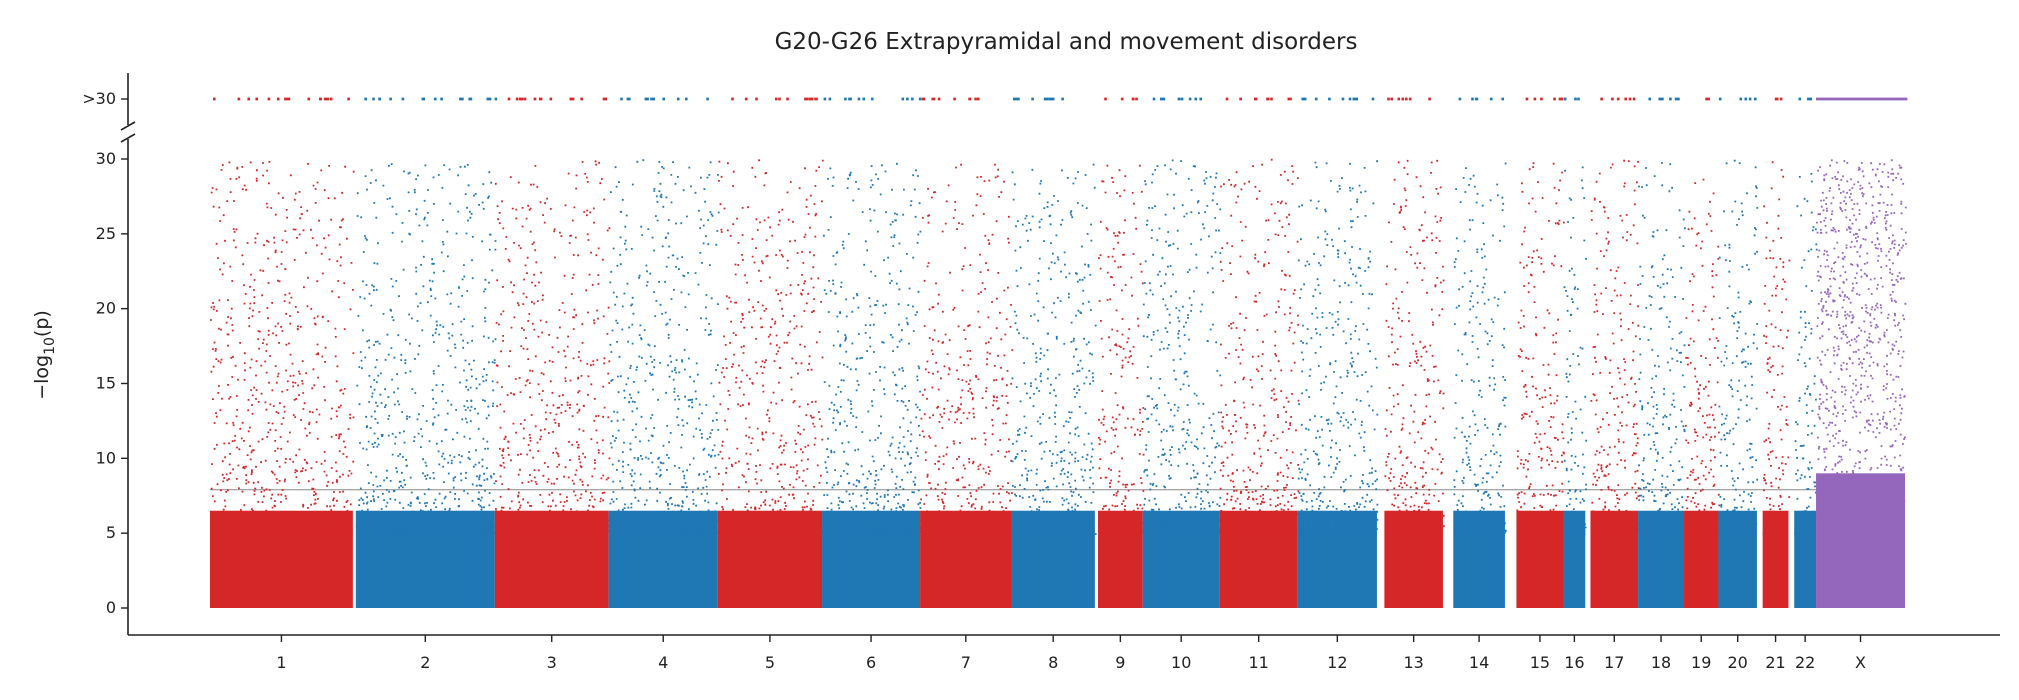 This screenshot has height=700, width=2019. Describe the element at coordinates (106, 457) in the screenshot. I see `y-tick-label: 10` at that location.